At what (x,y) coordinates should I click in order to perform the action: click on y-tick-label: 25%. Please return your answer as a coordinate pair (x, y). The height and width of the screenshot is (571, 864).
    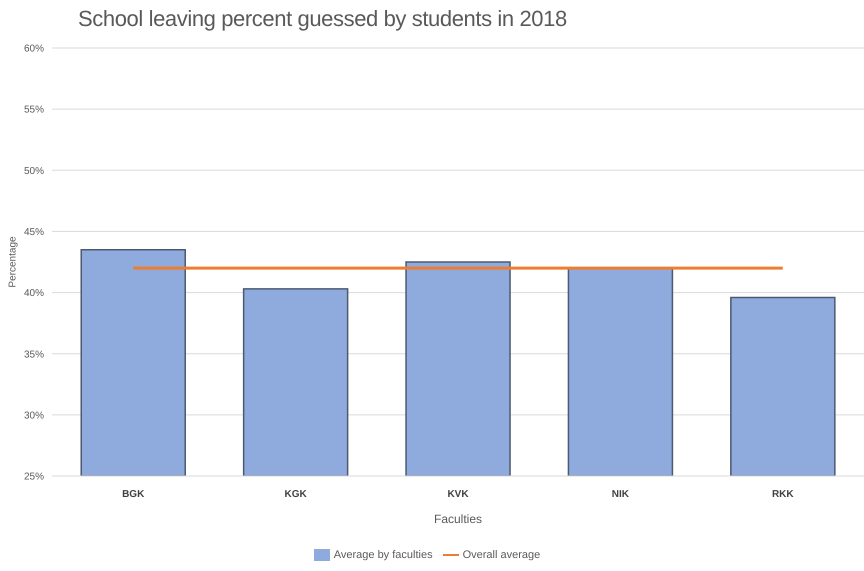
    Looking at the image, I should click on (34, 477).